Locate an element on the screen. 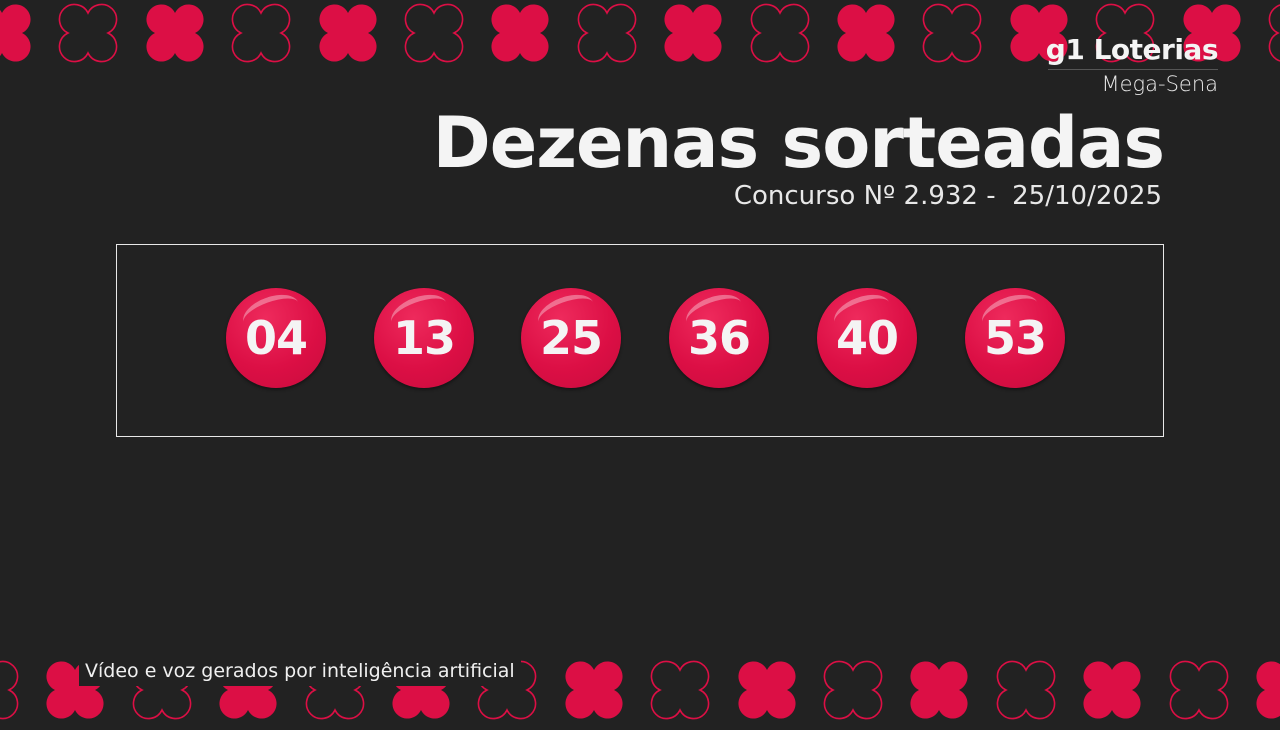  game-name: Mega-Sena is located at coordinates (1159, 84).